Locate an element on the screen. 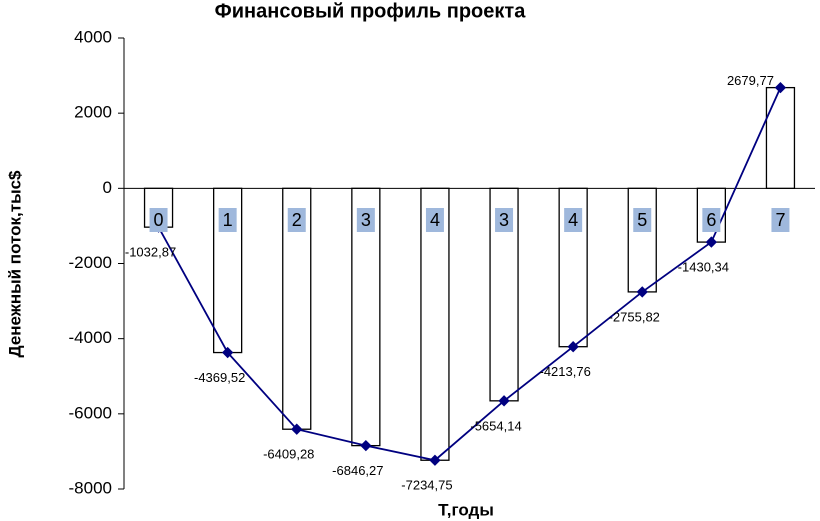 Image resolution: width=820 pixels, height=521 pixels. x-tick-label: 6 is located at coordinates (711, 220).